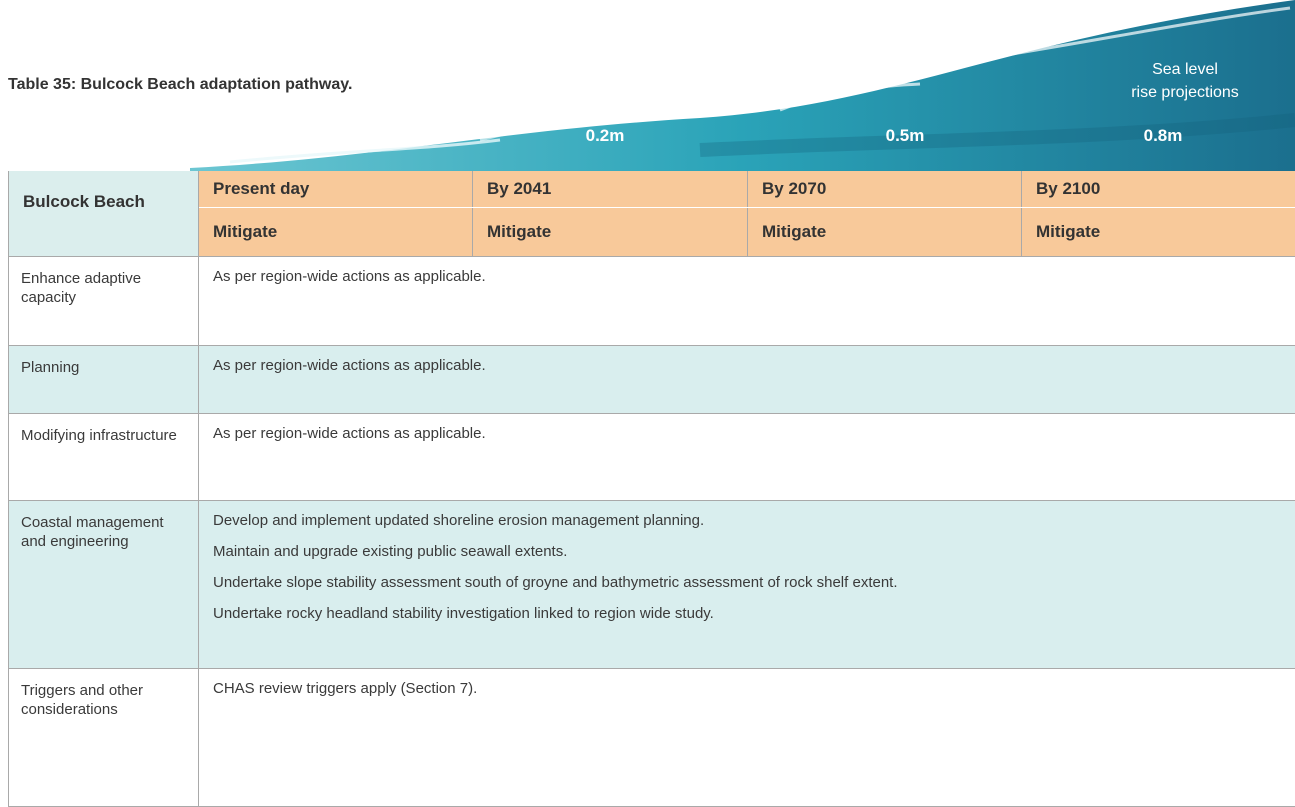  I want to click on period-cell: By 2070, so click(885, 189).